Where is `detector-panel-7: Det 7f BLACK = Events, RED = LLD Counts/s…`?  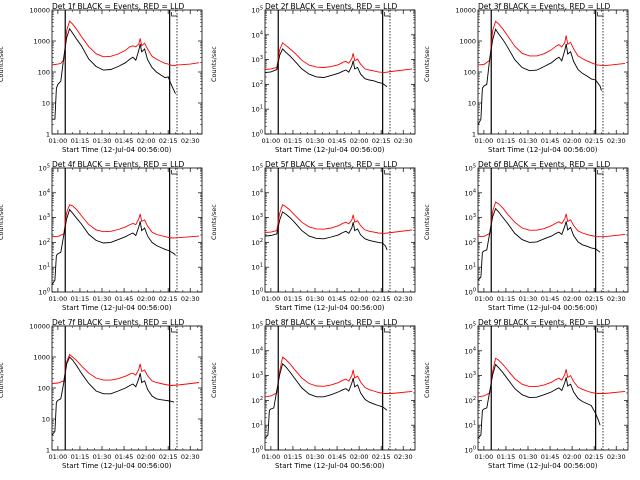 detector-panel-7: Det 7f BLACK = Events, RED = LLD Counts/s… is located at coordinates (105, 396).